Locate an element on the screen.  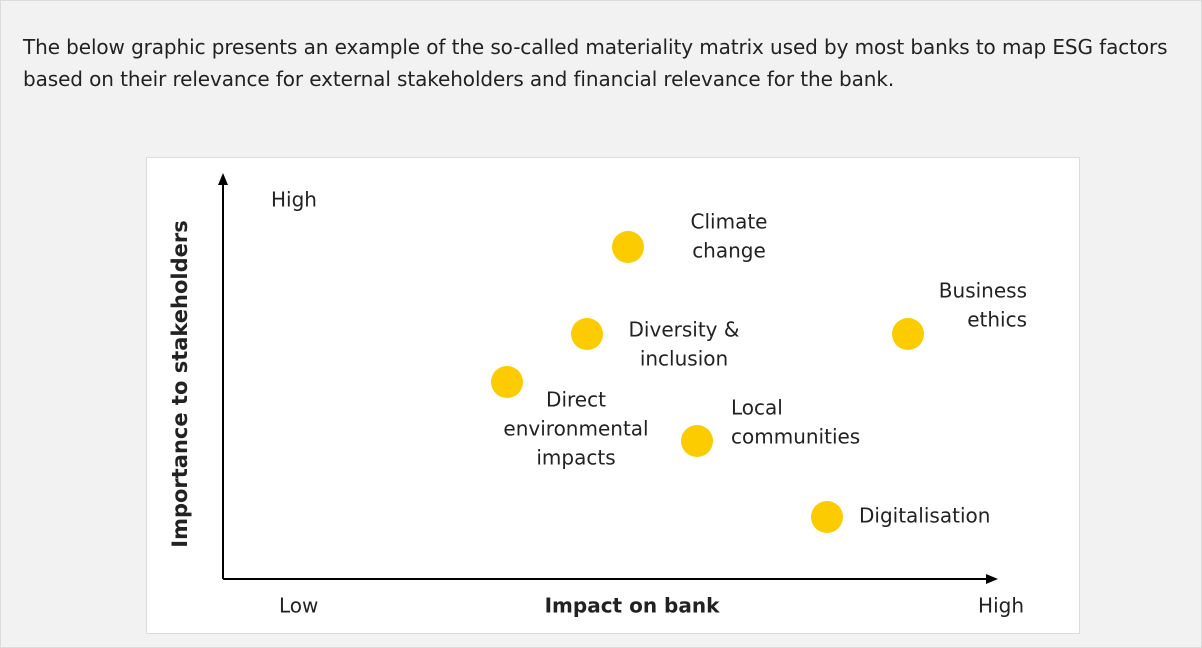
factor-label: change is located at coordinates (729, 251).